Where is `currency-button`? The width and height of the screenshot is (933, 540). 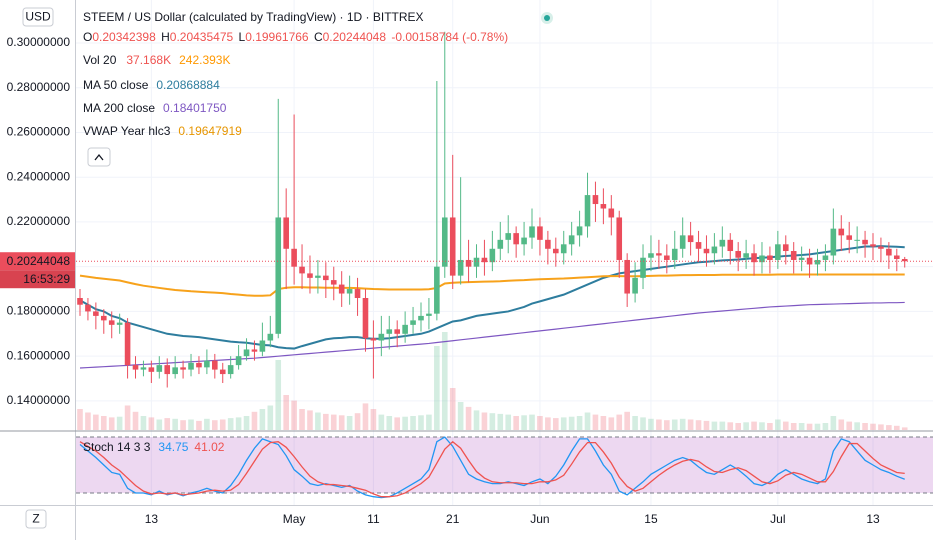 currency-button is located at coordinates (38, 17).